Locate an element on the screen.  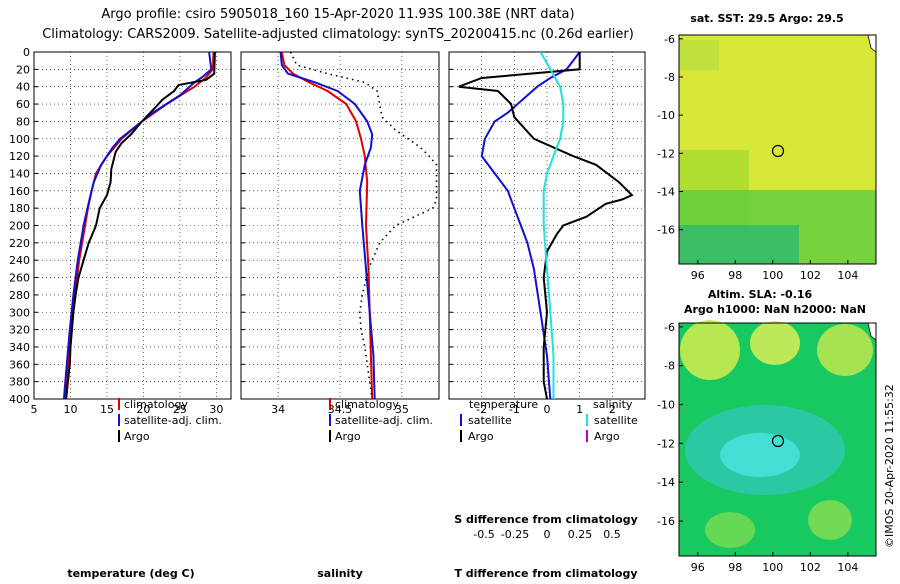
series-temperature-satellite is located at coordinates (530, 225).